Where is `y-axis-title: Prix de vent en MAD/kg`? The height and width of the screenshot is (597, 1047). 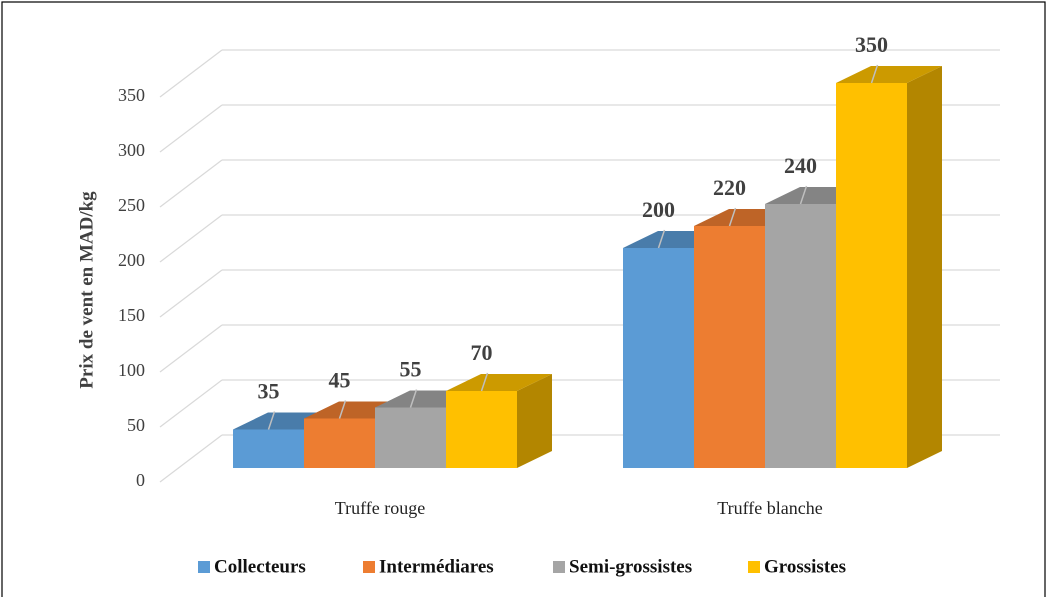 y-axis-title: Prix de vent en MAD/kg is located at coordinates (86, 290).